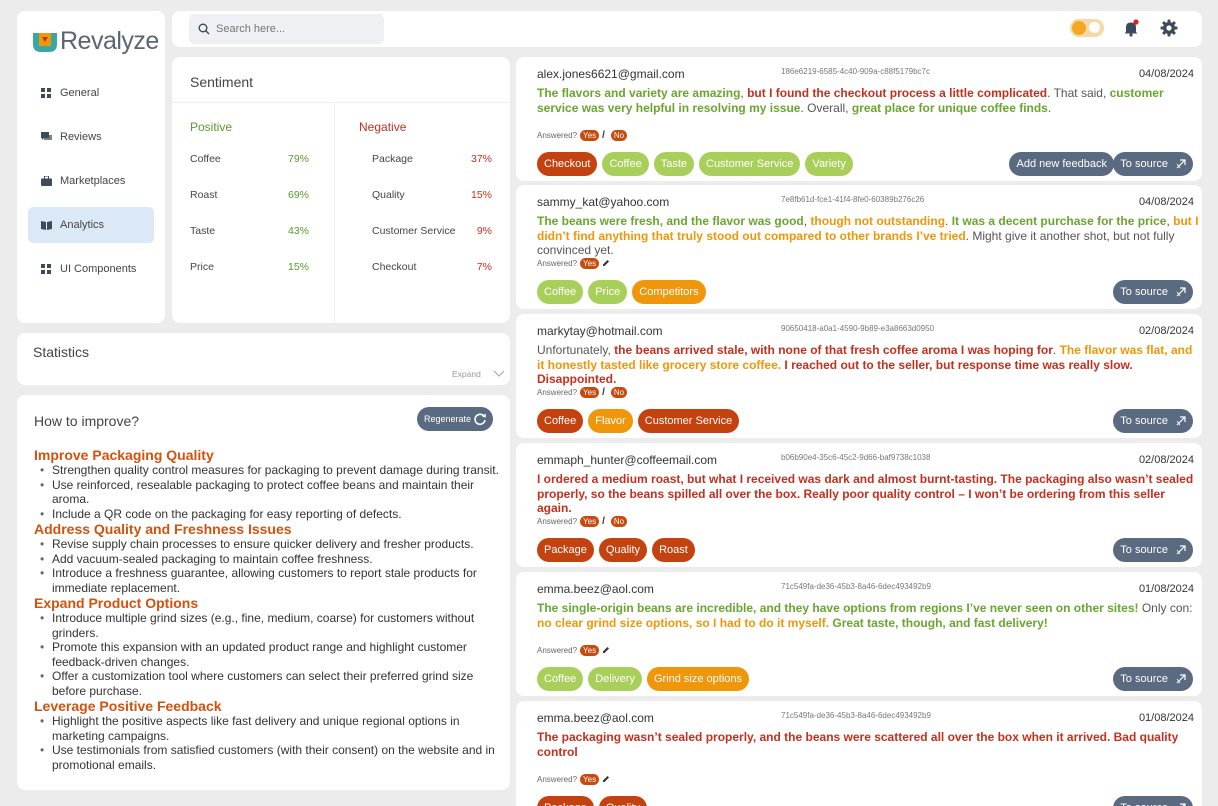  I want to click on tag: Flavor, so click(610, 421).